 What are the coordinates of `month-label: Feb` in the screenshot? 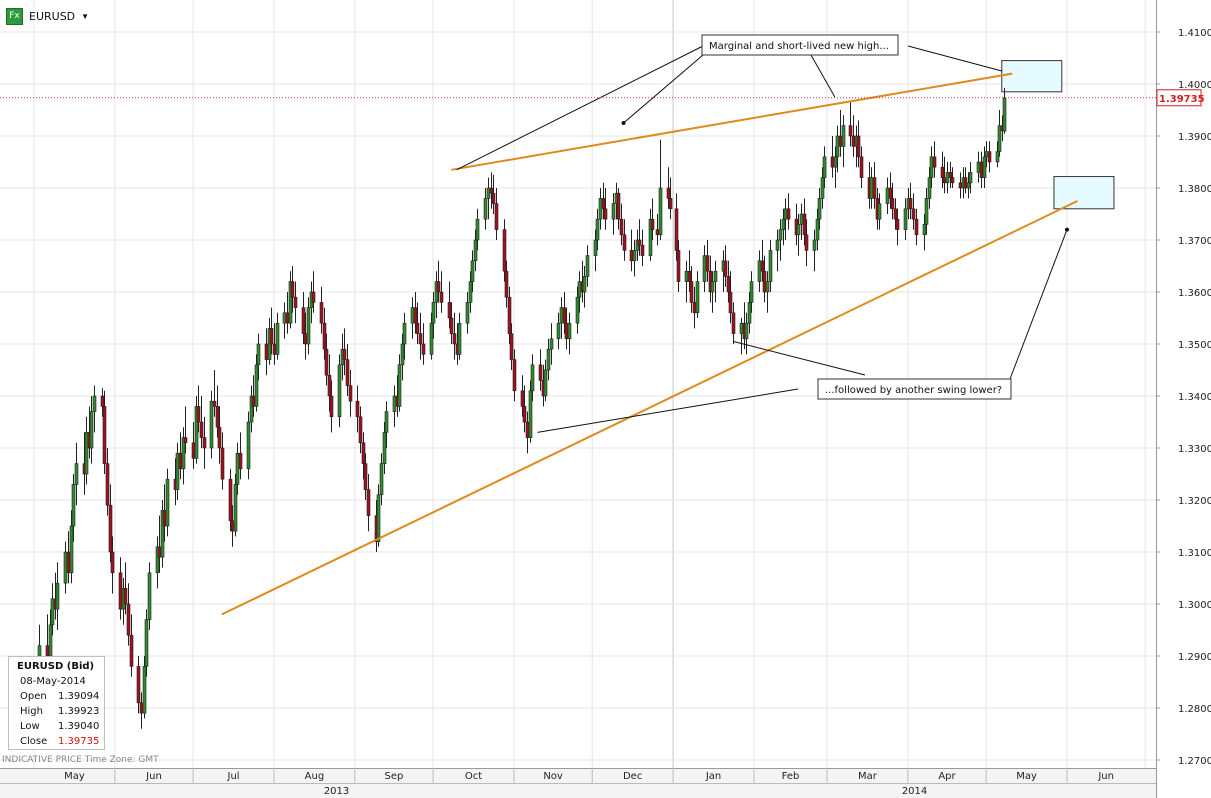 It's located at (791, 776).